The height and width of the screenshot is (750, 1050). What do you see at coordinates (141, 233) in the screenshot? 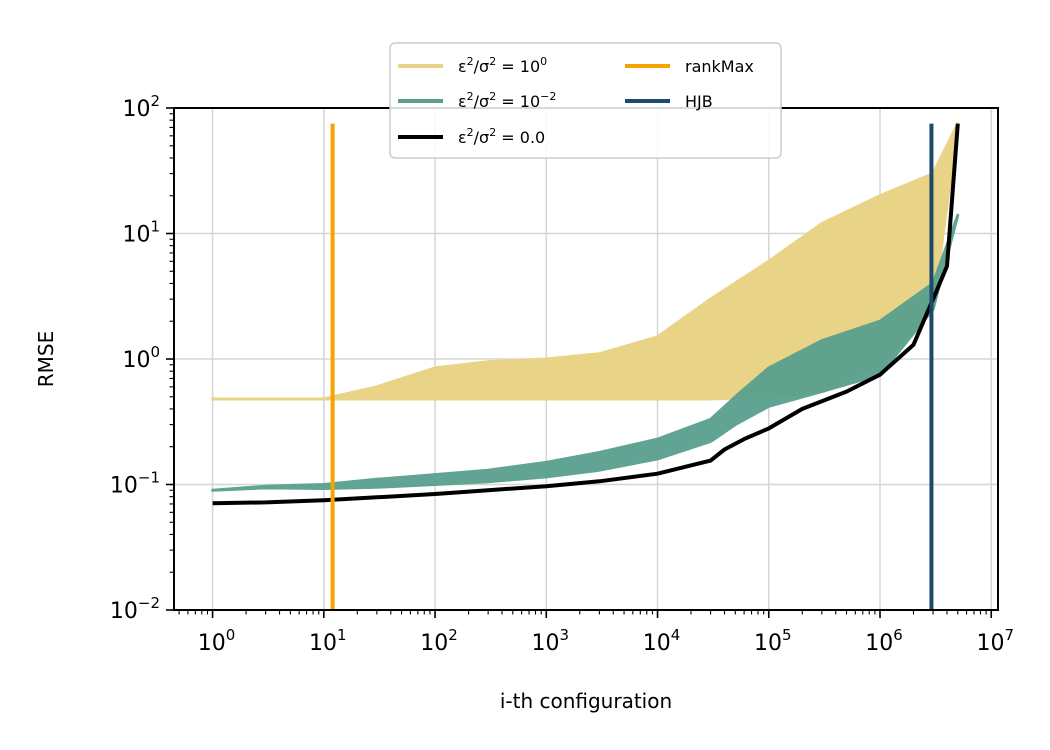
I see `y-tick-label: 10¹` at bounding box center [141, 233].